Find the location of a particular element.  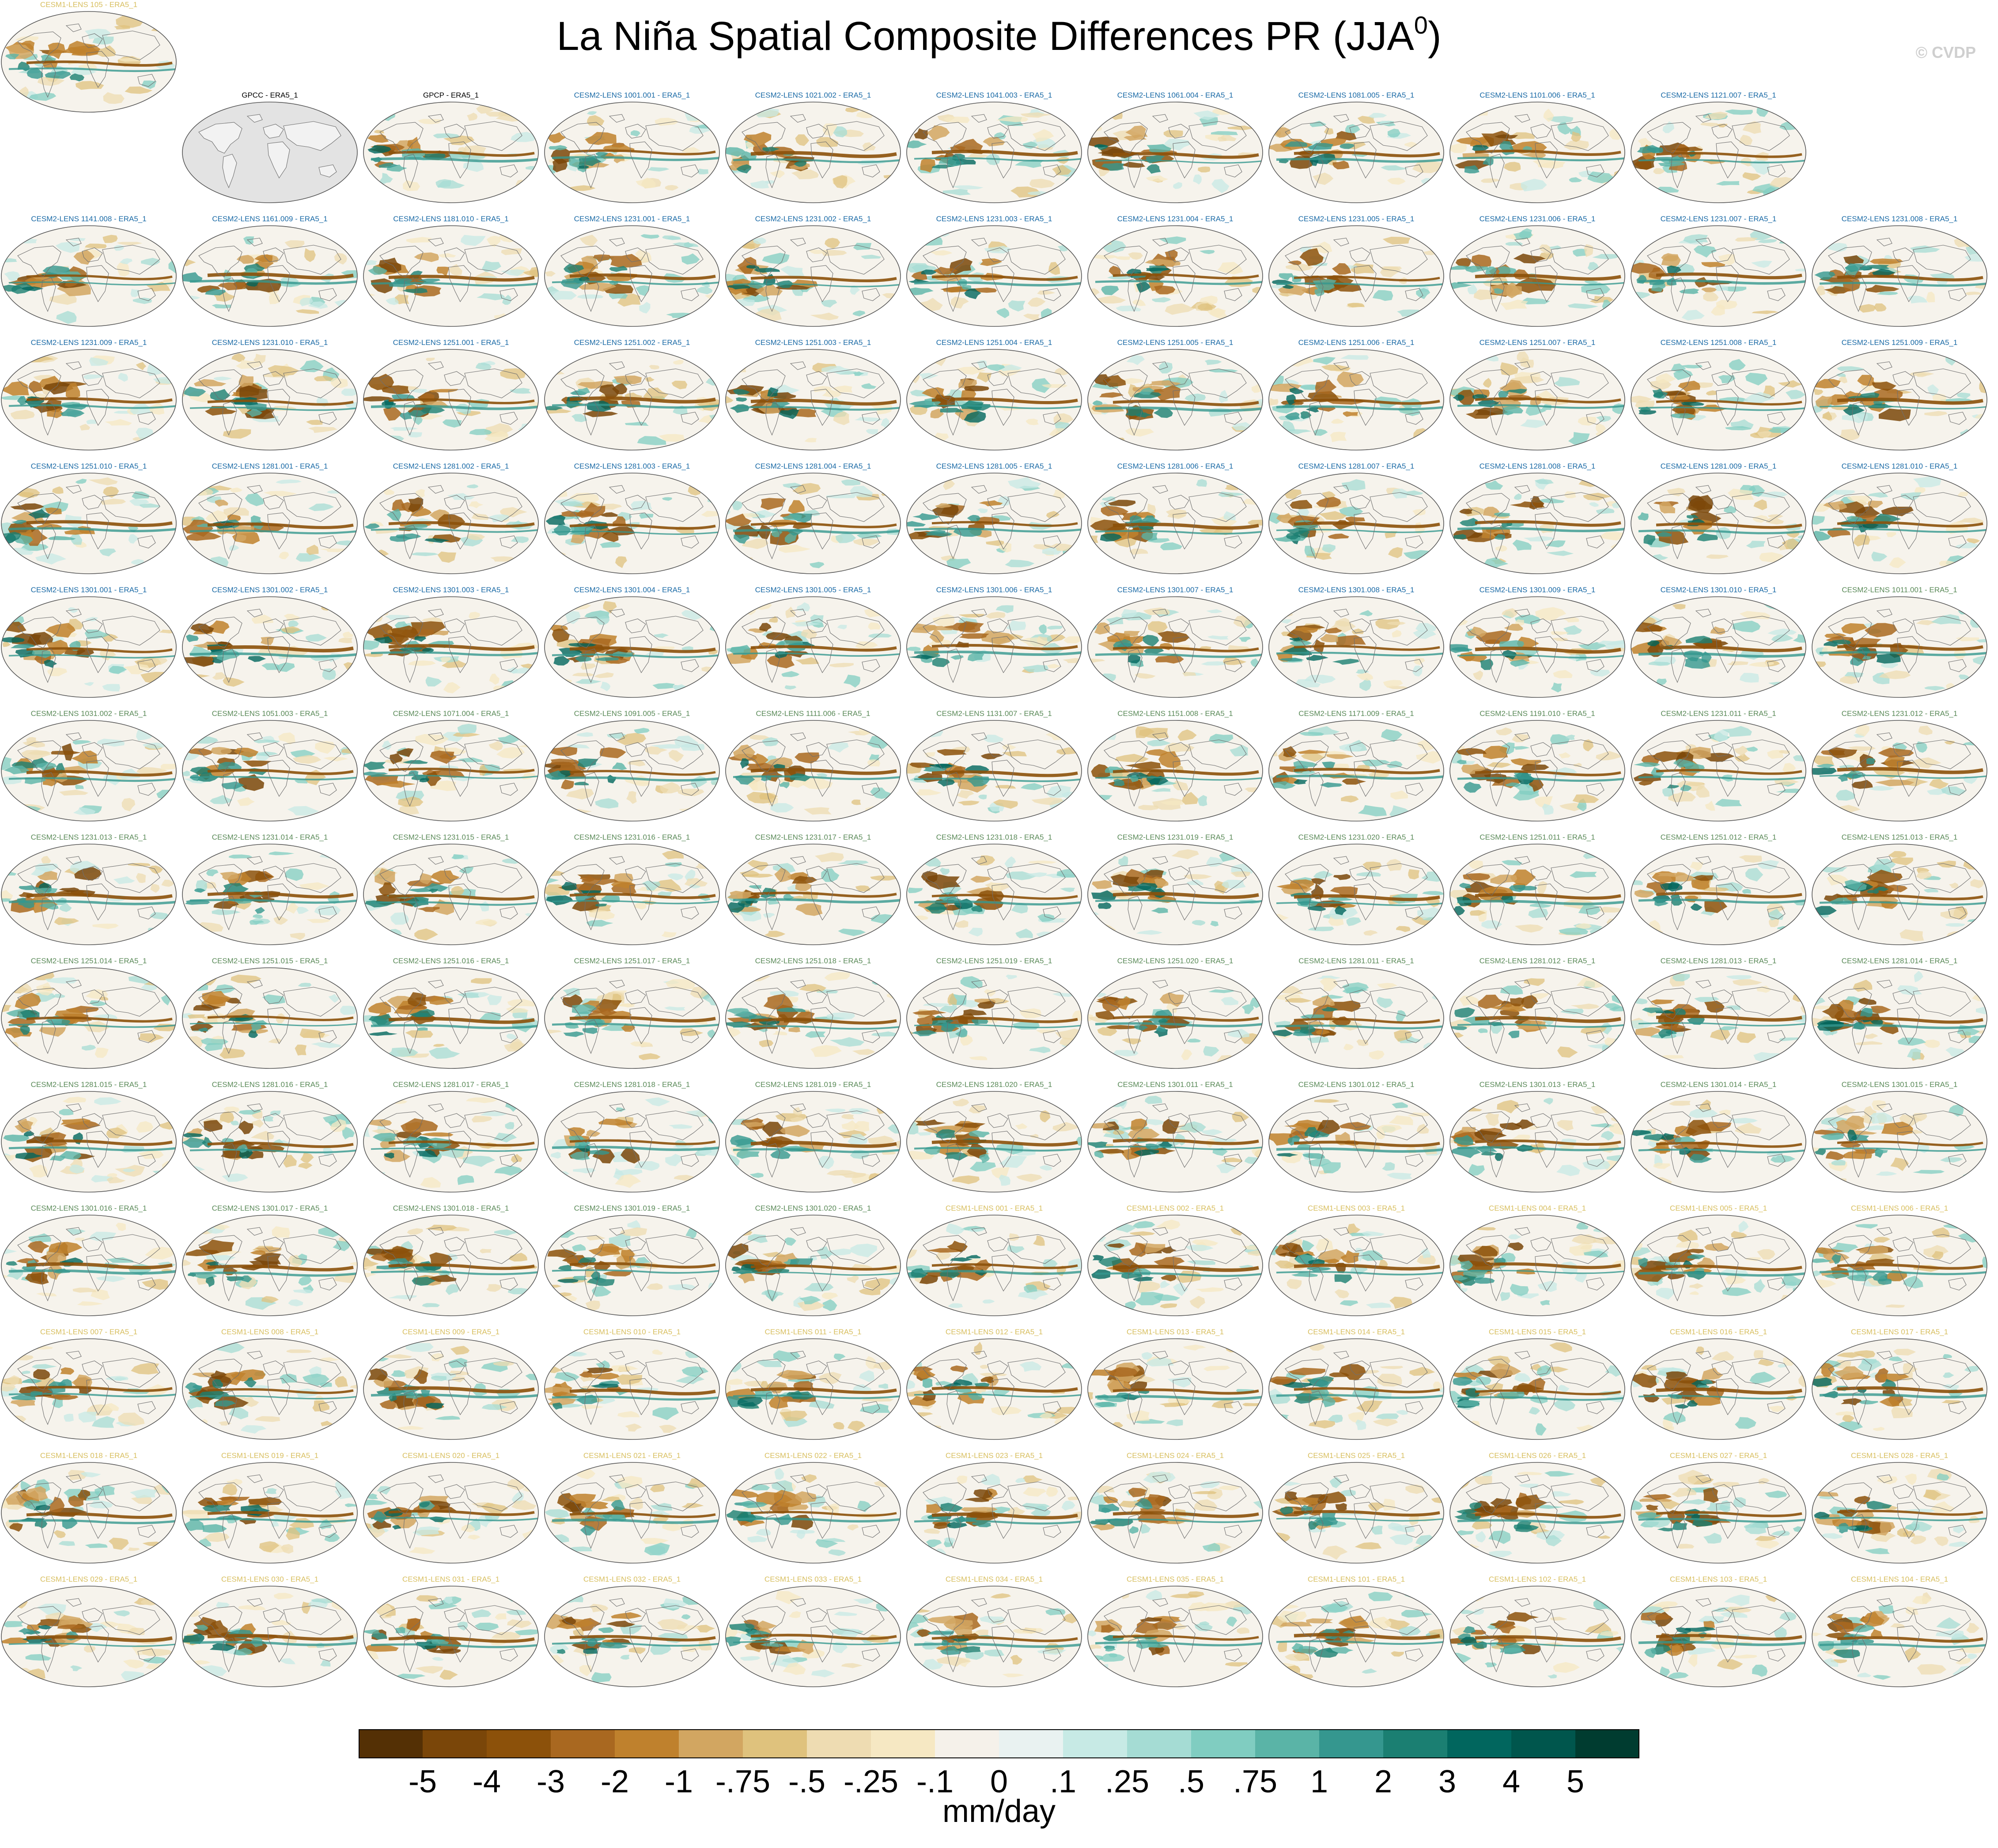

map-panel: CESM2-LENS 1301.004 - ERA5_1 is located at coordinates (632, 641).